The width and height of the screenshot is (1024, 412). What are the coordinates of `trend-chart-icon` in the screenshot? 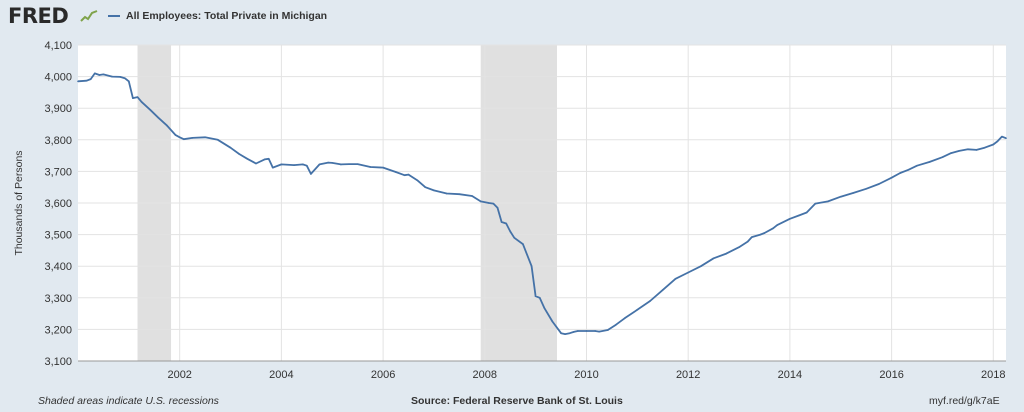 It's located at (89, 16).